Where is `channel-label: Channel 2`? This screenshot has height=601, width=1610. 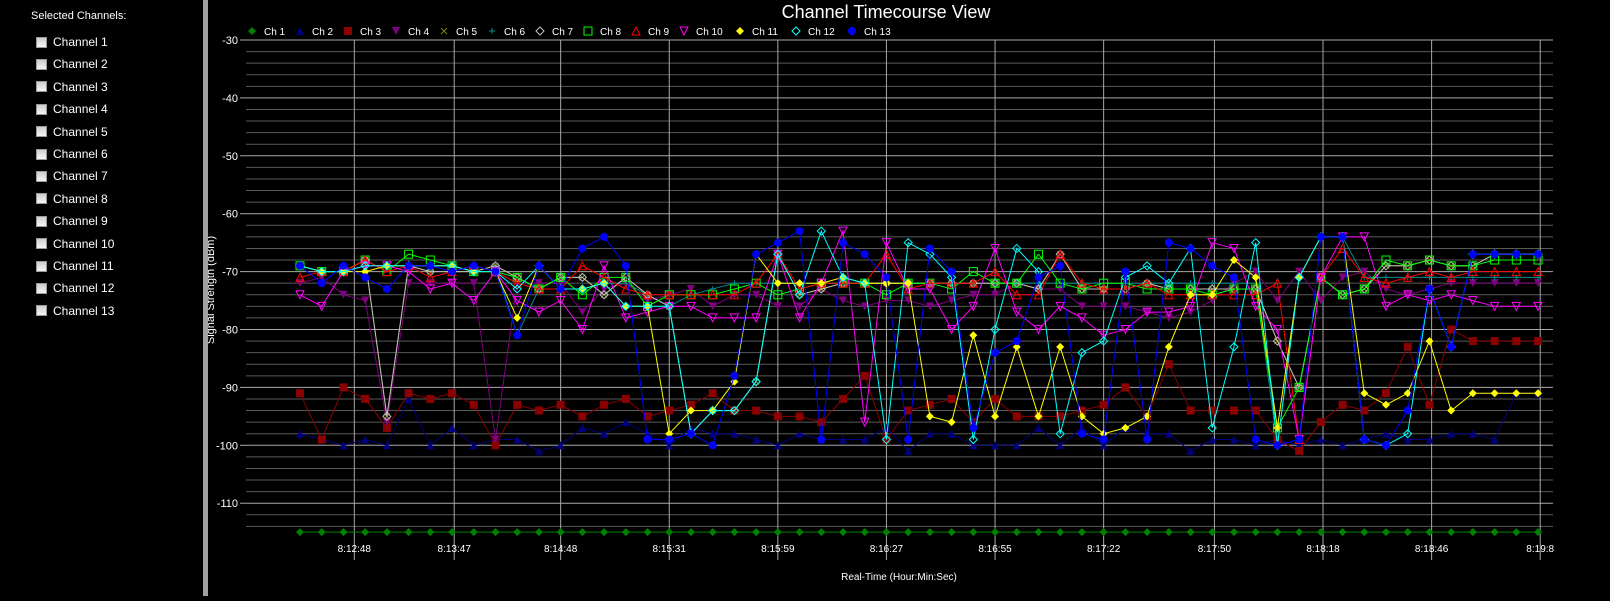 channel-label: Channel 2 is located at coordinates (80, 64).